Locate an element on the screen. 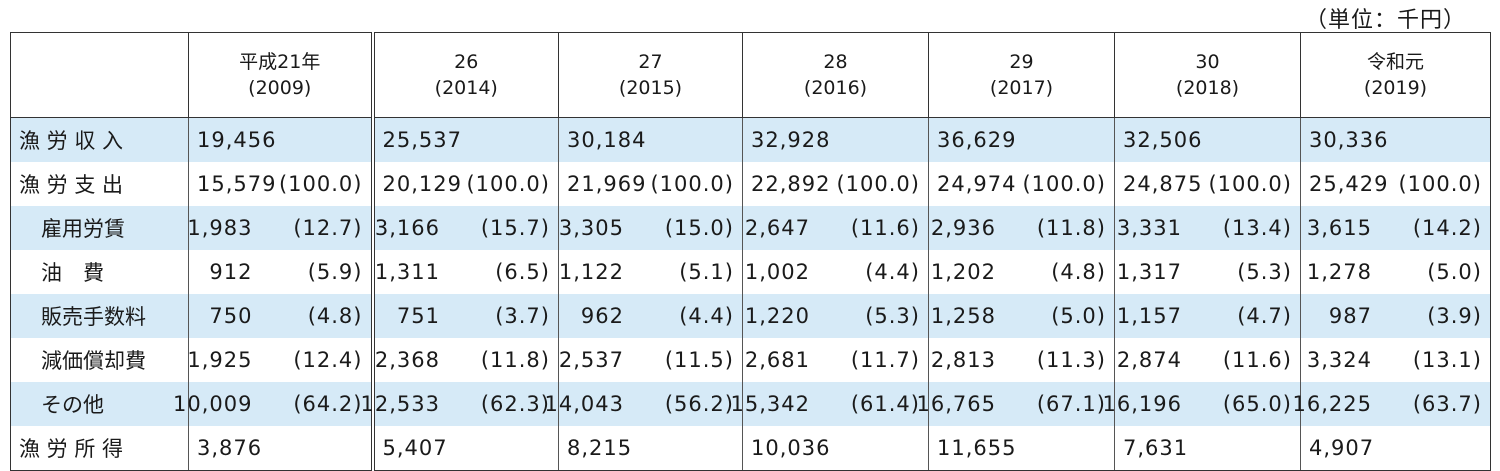 The image size is (1500, 471). cell-sales-commission-3: 1,220 (5.3) is located at coordinates (835, 316).